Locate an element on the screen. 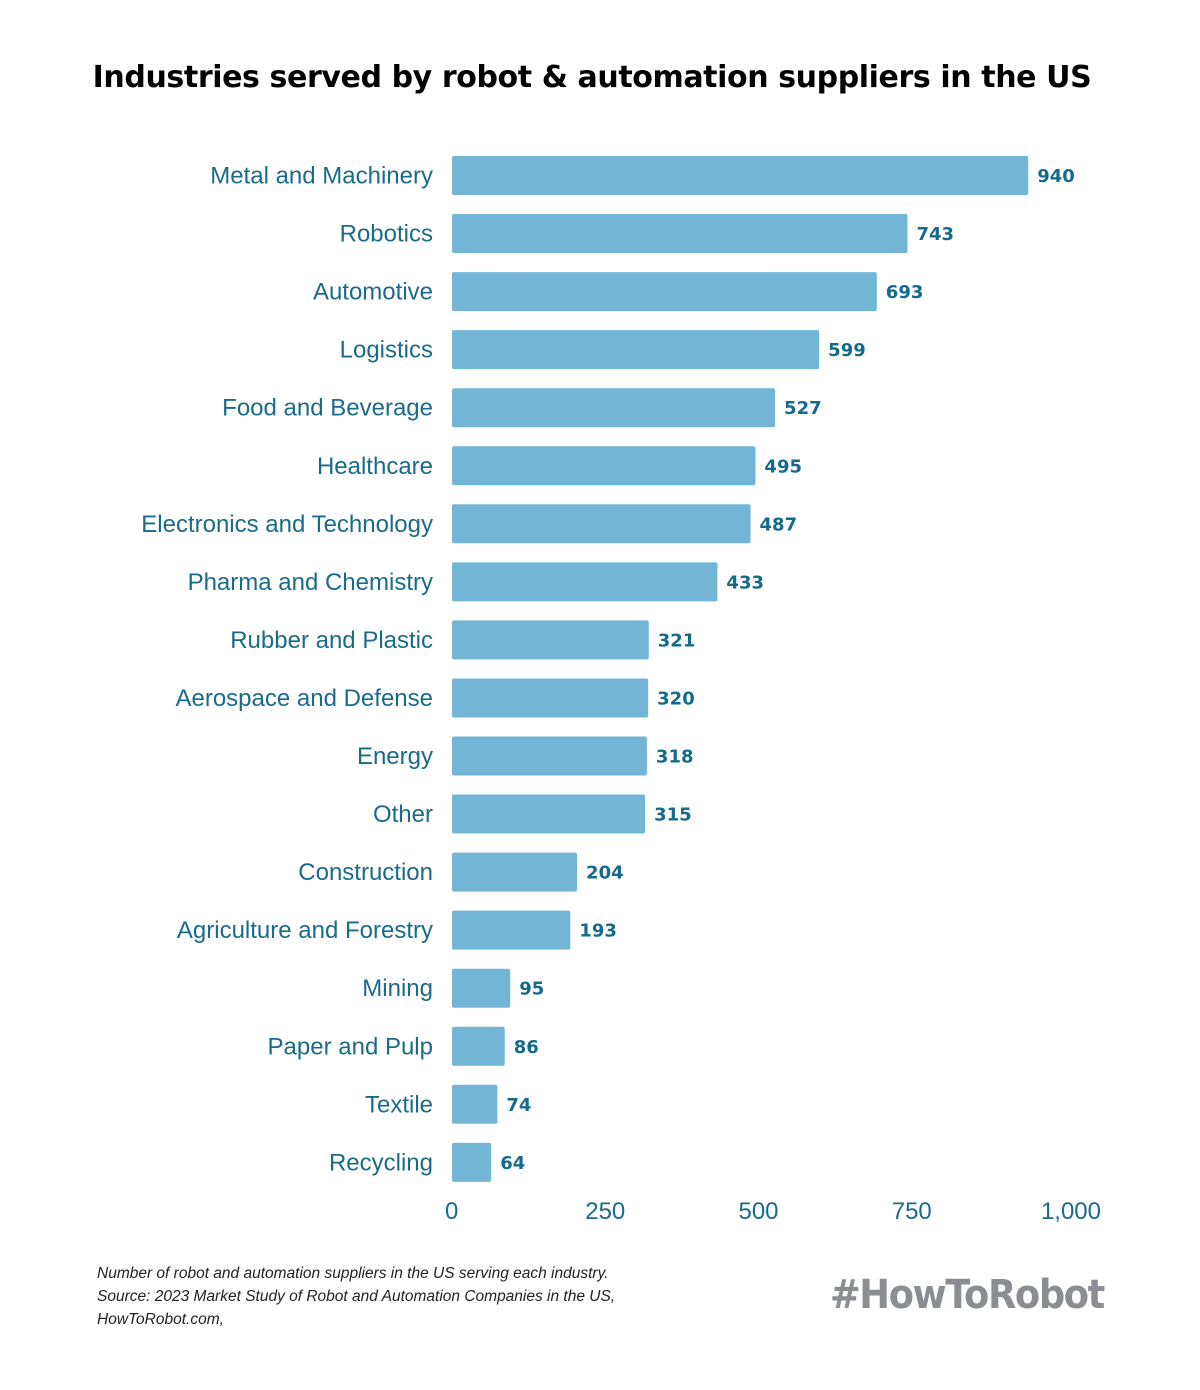  footnote-line: HowToRobot.com, is located at coordinates (160, 1319).